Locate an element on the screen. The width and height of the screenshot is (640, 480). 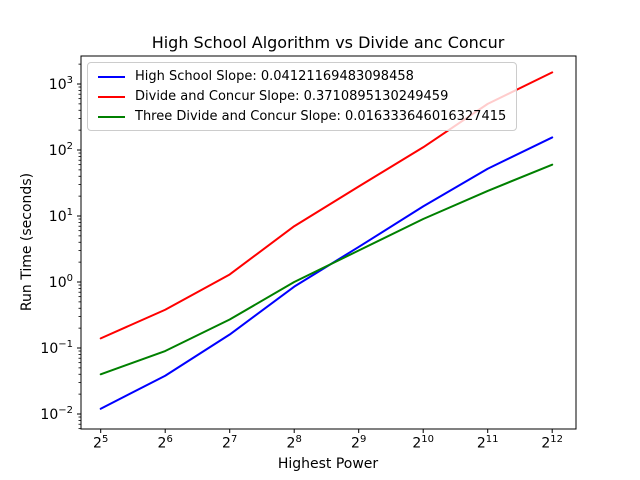
x-tick-label: 29 is located at coordinates (359, 443).